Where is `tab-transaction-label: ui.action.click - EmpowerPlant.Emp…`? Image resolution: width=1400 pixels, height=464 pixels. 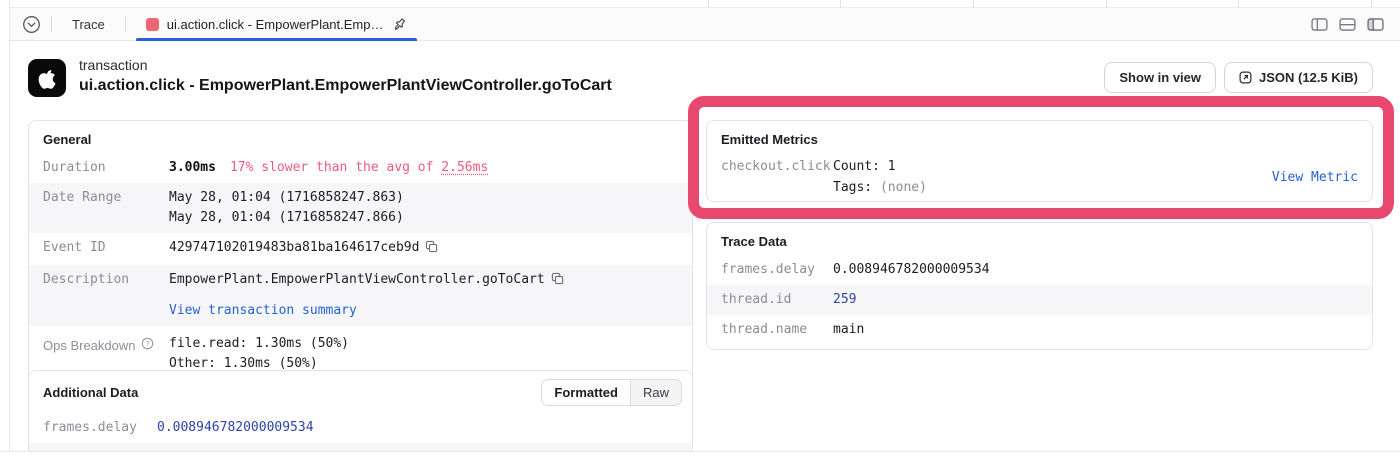 tab-transaction-label: ui.action.click - EmpowerPlant.Emp… is located at coordinates (275, 24).